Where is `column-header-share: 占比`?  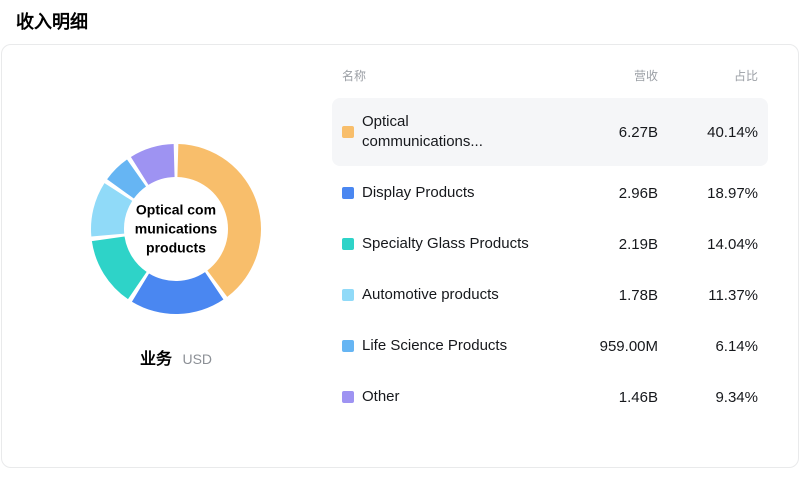 column-header-share: 占比 is located at coordinates (745, 76).